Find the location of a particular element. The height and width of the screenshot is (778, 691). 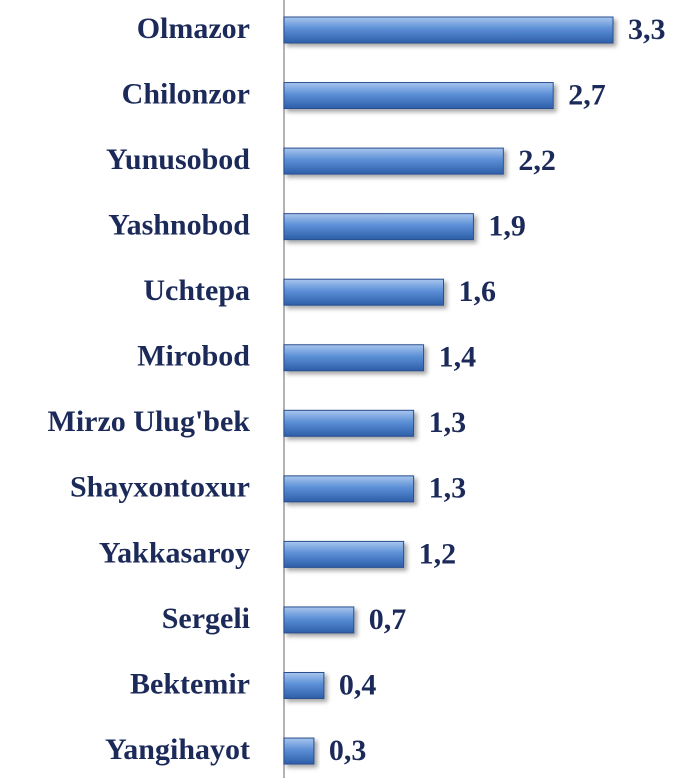

value-label: 2,2 is located at coordinates (537, 160).